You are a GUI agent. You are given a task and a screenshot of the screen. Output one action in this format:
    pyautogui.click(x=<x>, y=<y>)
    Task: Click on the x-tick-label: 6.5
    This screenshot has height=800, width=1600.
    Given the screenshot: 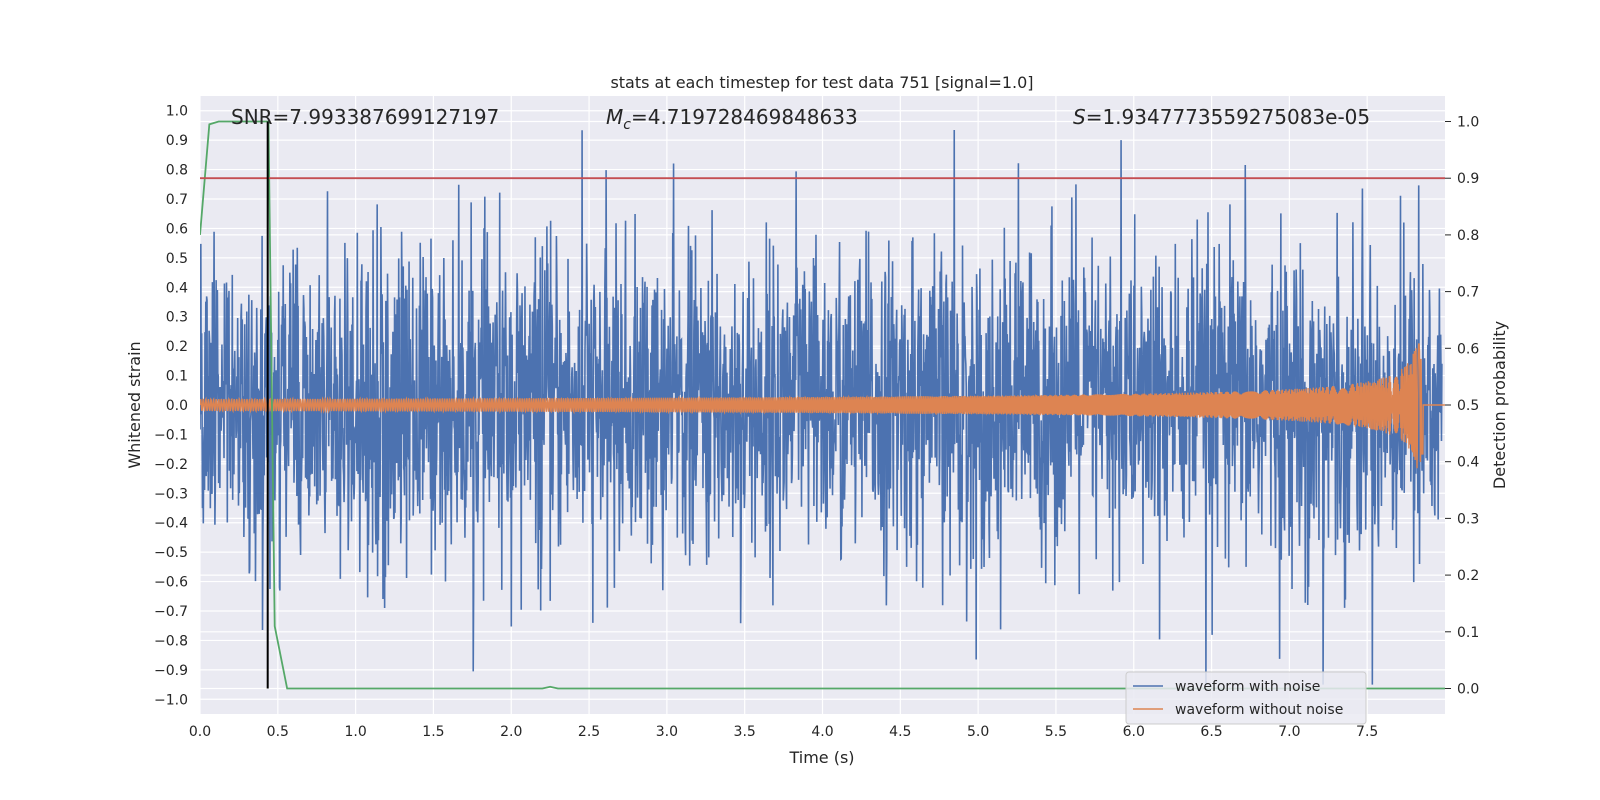 What is the action you would take?
    pyautogui.click(x=1211, y=732)
    